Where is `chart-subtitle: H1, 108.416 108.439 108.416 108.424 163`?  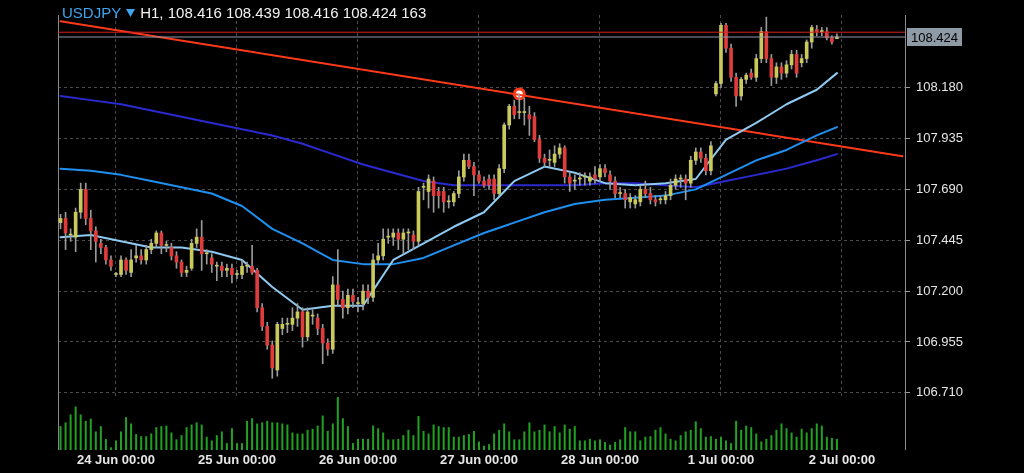
chart-subtitle: H1, 108.416 108.439 108.416 108.424 163 is located at coordinates (283, 12).